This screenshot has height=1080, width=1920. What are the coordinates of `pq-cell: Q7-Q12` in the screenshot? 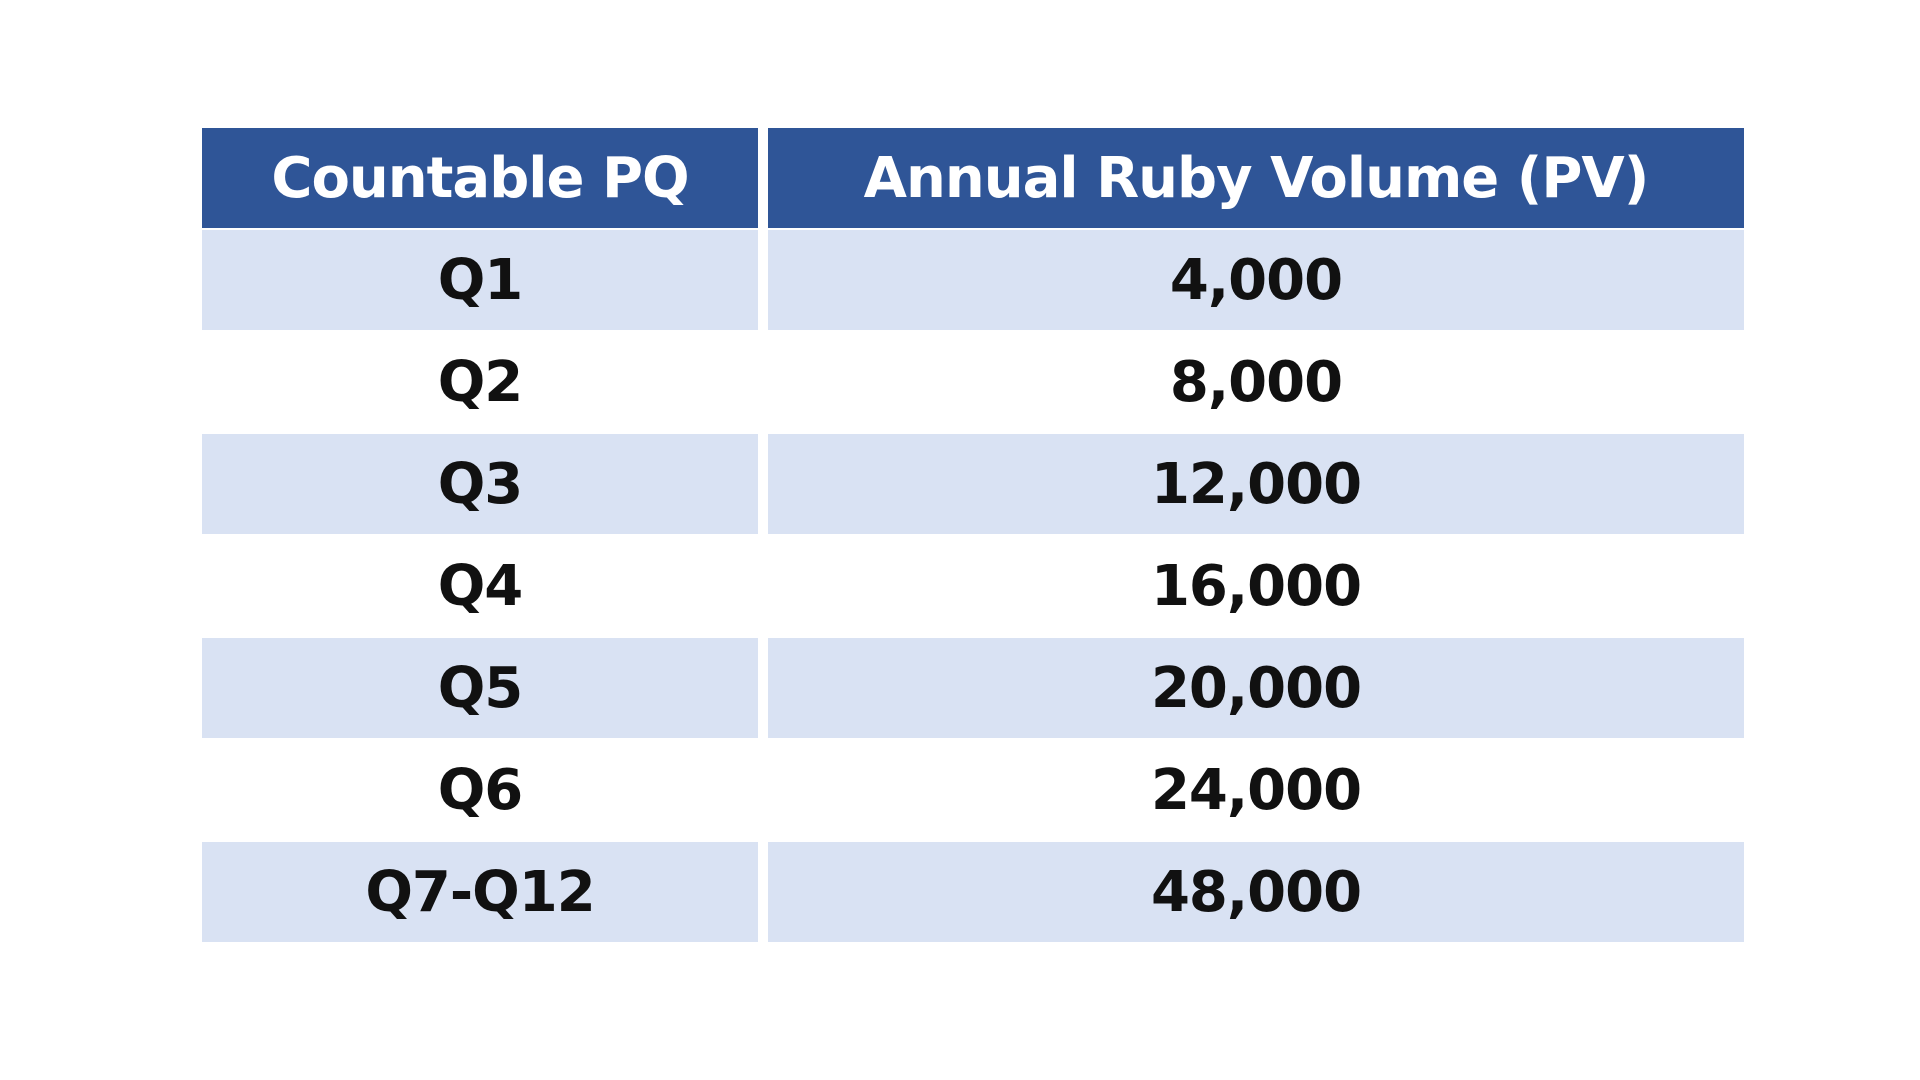 It's located at (480, 892).